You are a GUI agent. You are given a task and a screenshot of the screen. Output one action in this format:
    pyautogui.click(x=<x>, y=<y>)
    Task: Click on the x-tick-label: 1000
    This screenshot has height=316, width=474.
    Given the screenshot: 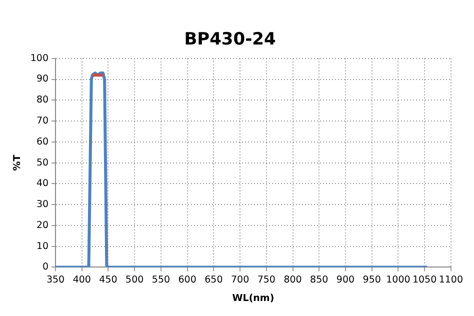 What is the action you would take?
    pyautogui.click(x=398, y=280)
    